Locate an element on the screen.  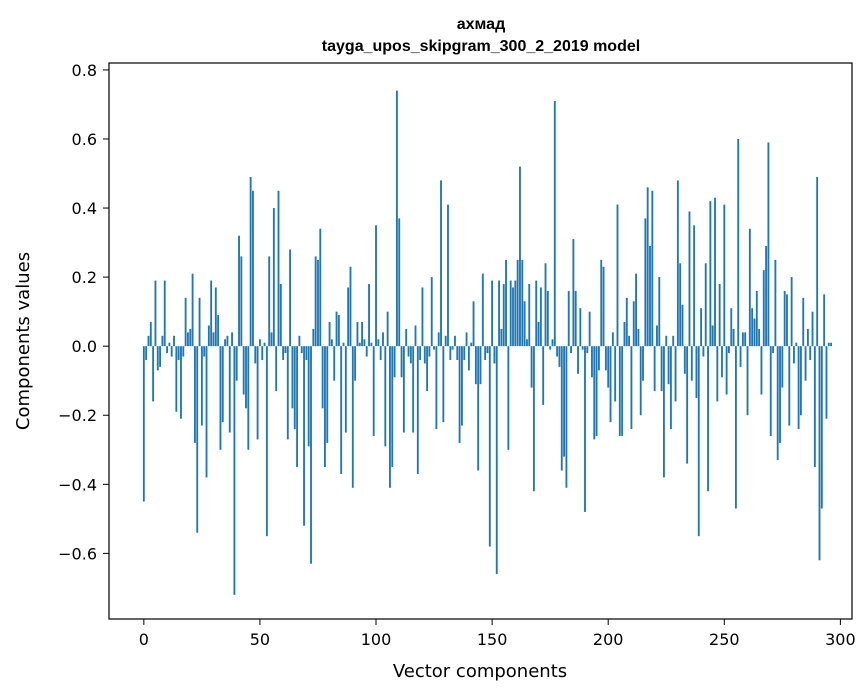
y-tick-label: −0.2 is located at coordinates (77, 415).